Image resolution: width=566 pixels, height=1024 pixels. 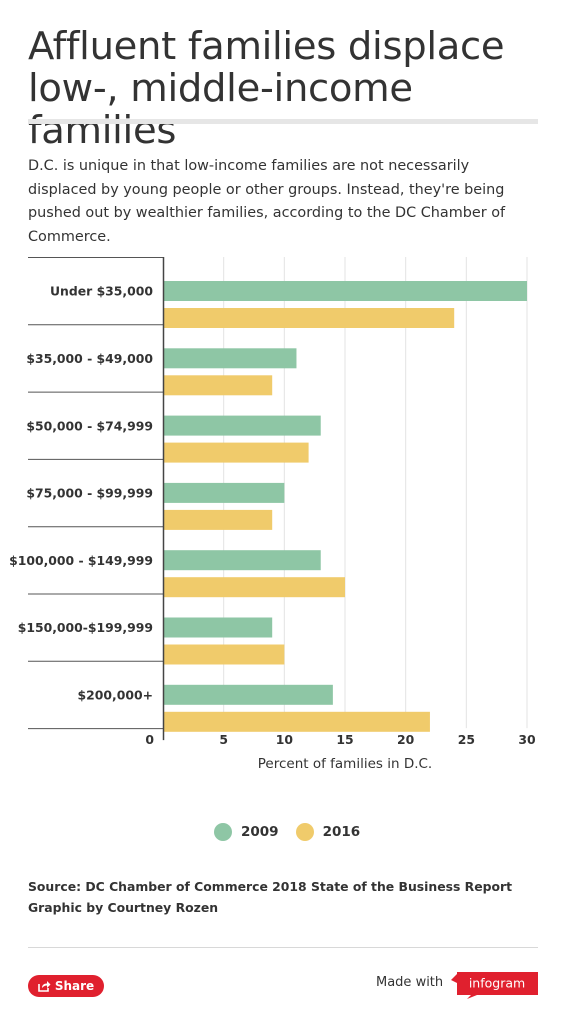 I want to click on legend-swatch-2016, so click(x=304, y=832).